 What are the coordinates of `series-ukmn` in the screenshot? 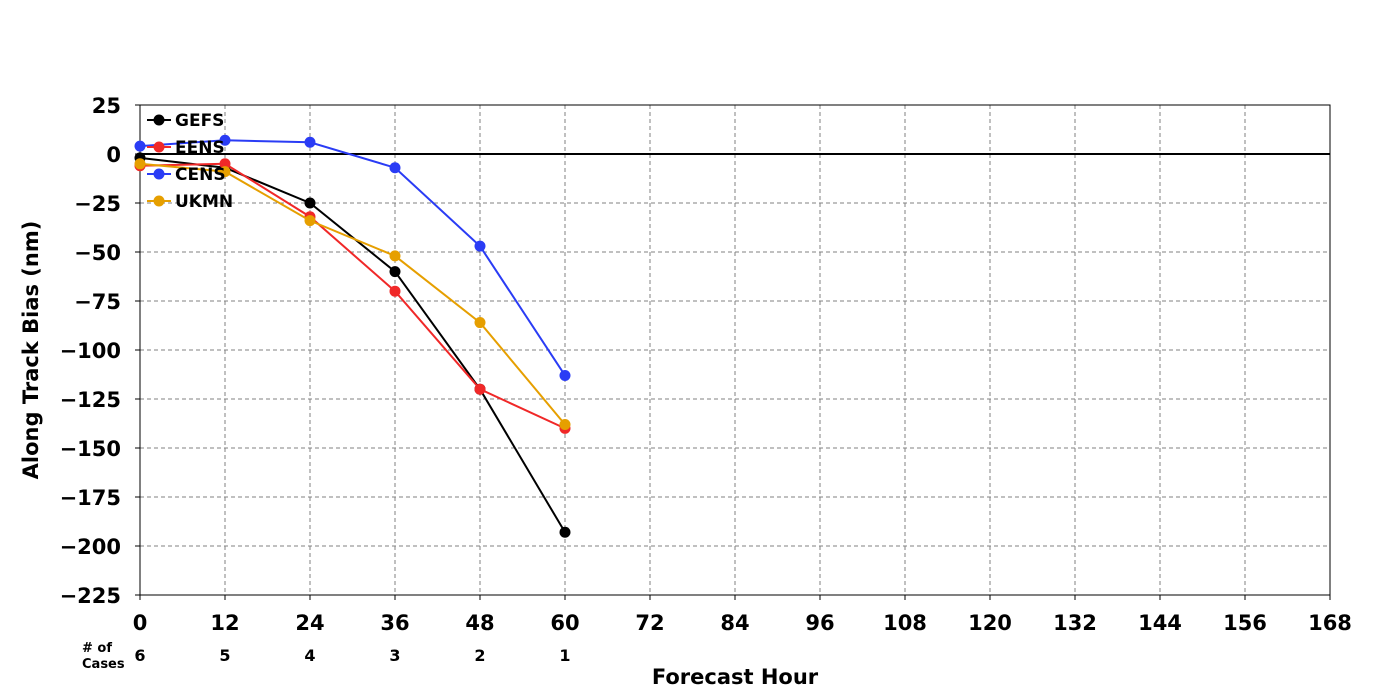 It's located at (352, 294).